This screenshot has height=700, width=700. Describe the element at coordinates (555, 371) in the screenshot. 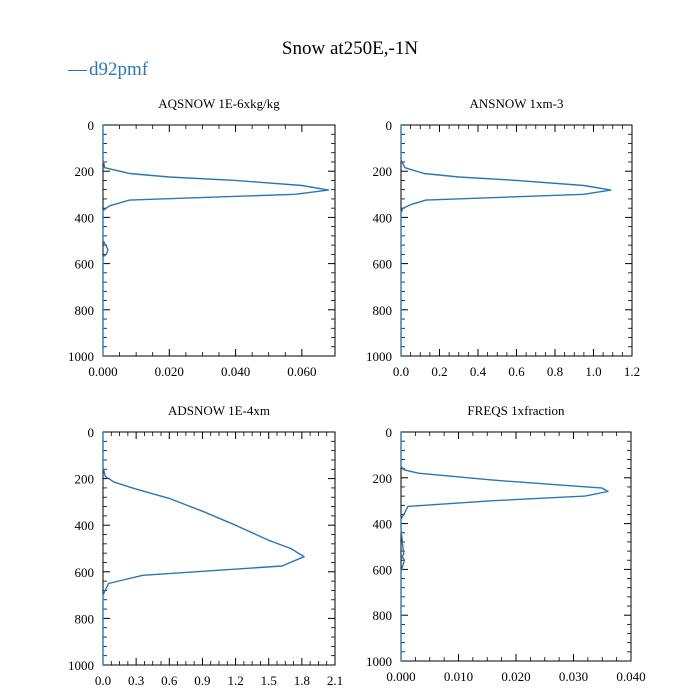

I see `x-tick-label: 0.8` at that location.